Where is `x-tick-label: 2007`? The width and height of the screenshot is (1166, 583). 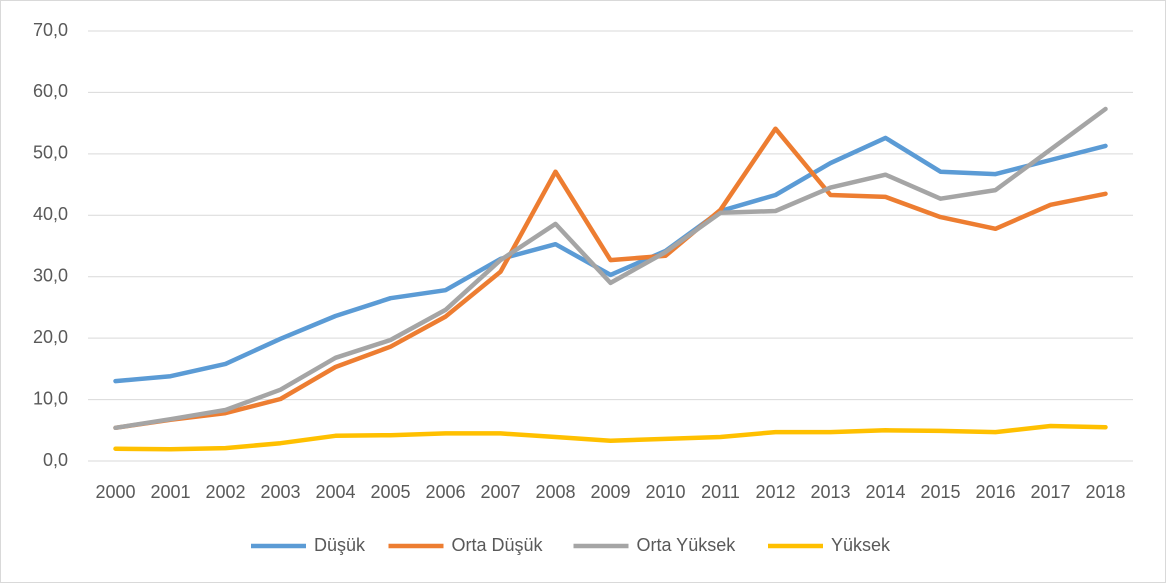
x-tick-label: 2007 is located at coordinates (500, 492).